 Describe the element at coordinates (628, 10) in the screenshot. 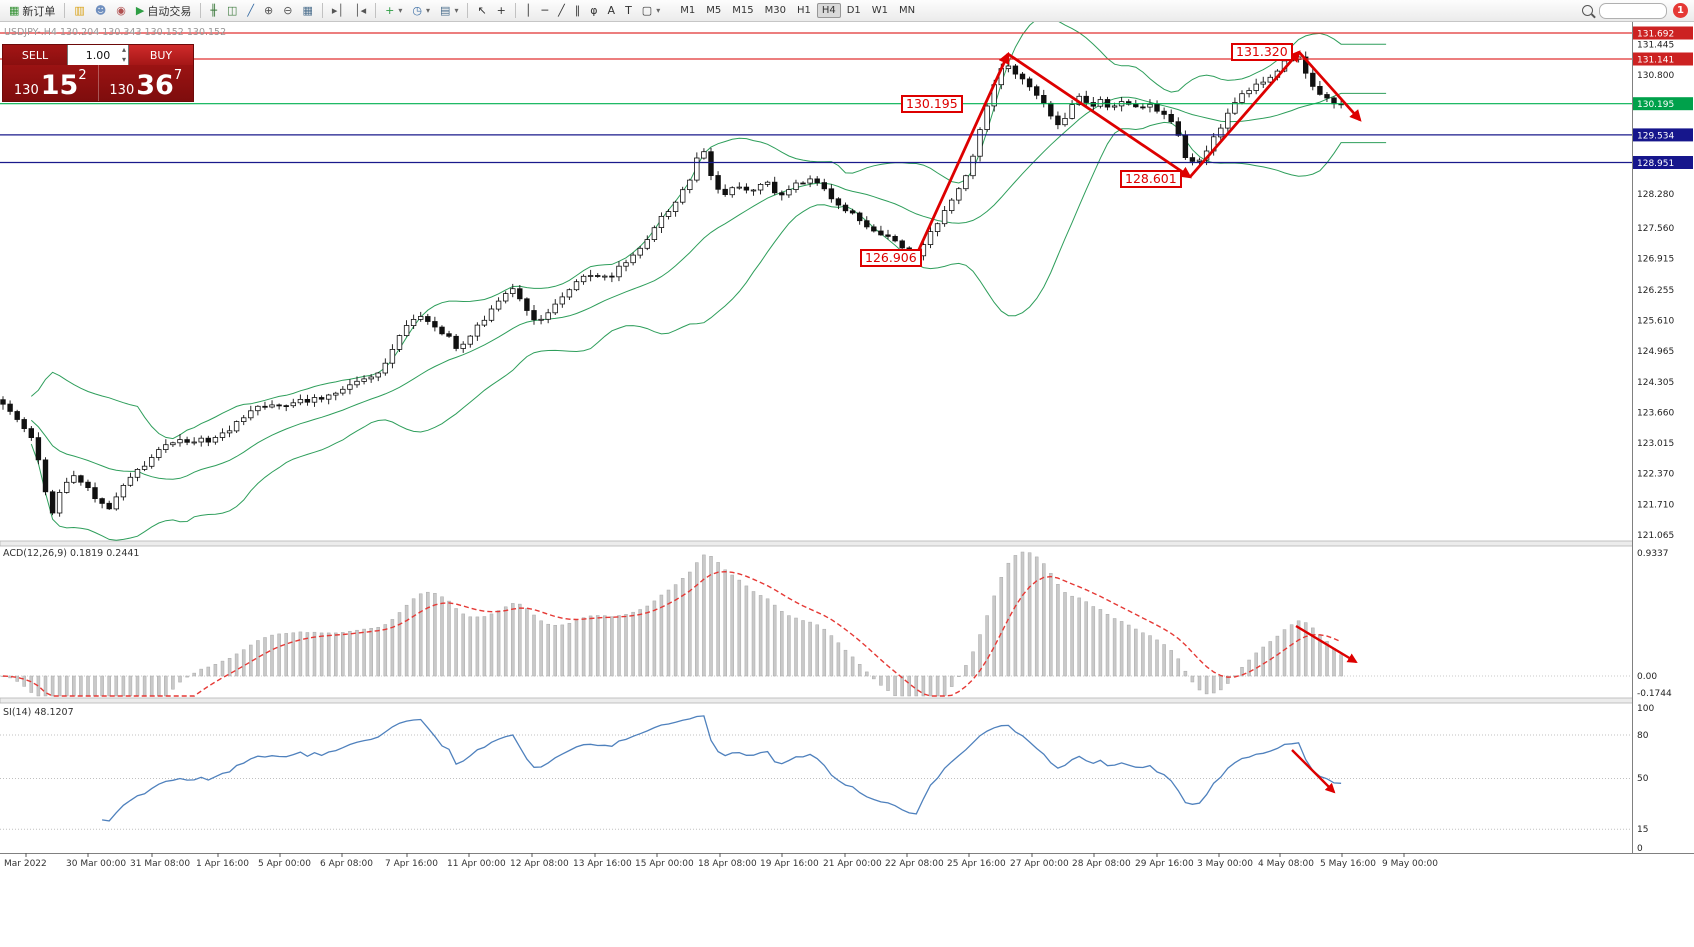

I see `label-button: T` at that location.